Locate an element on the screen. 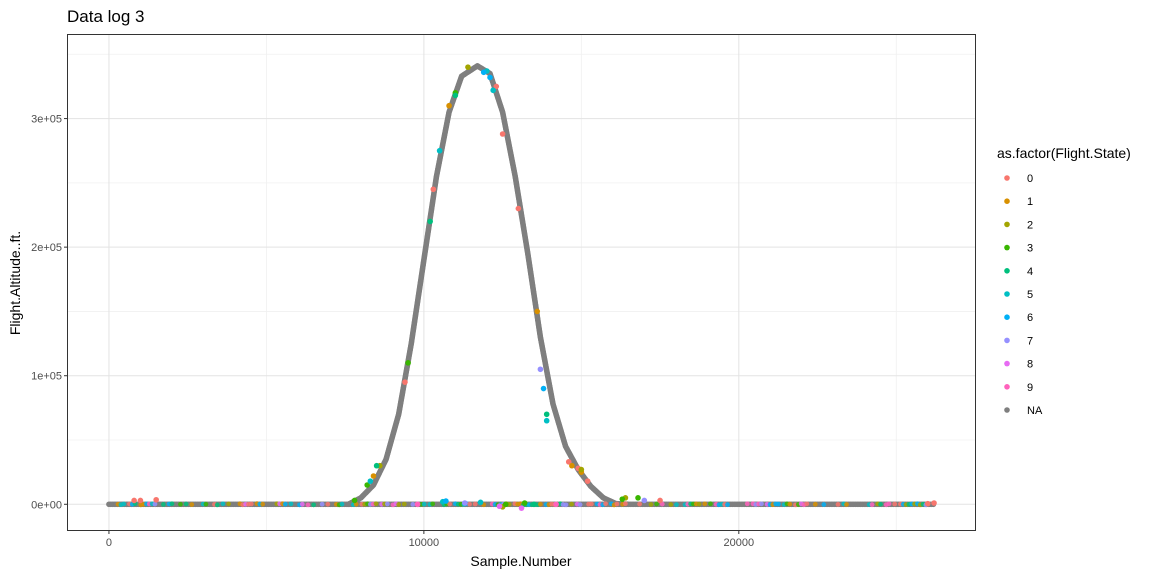 This screenshot has height=576, width=1152. legend-label-8: 8 is located at coordinates (1030, 365).